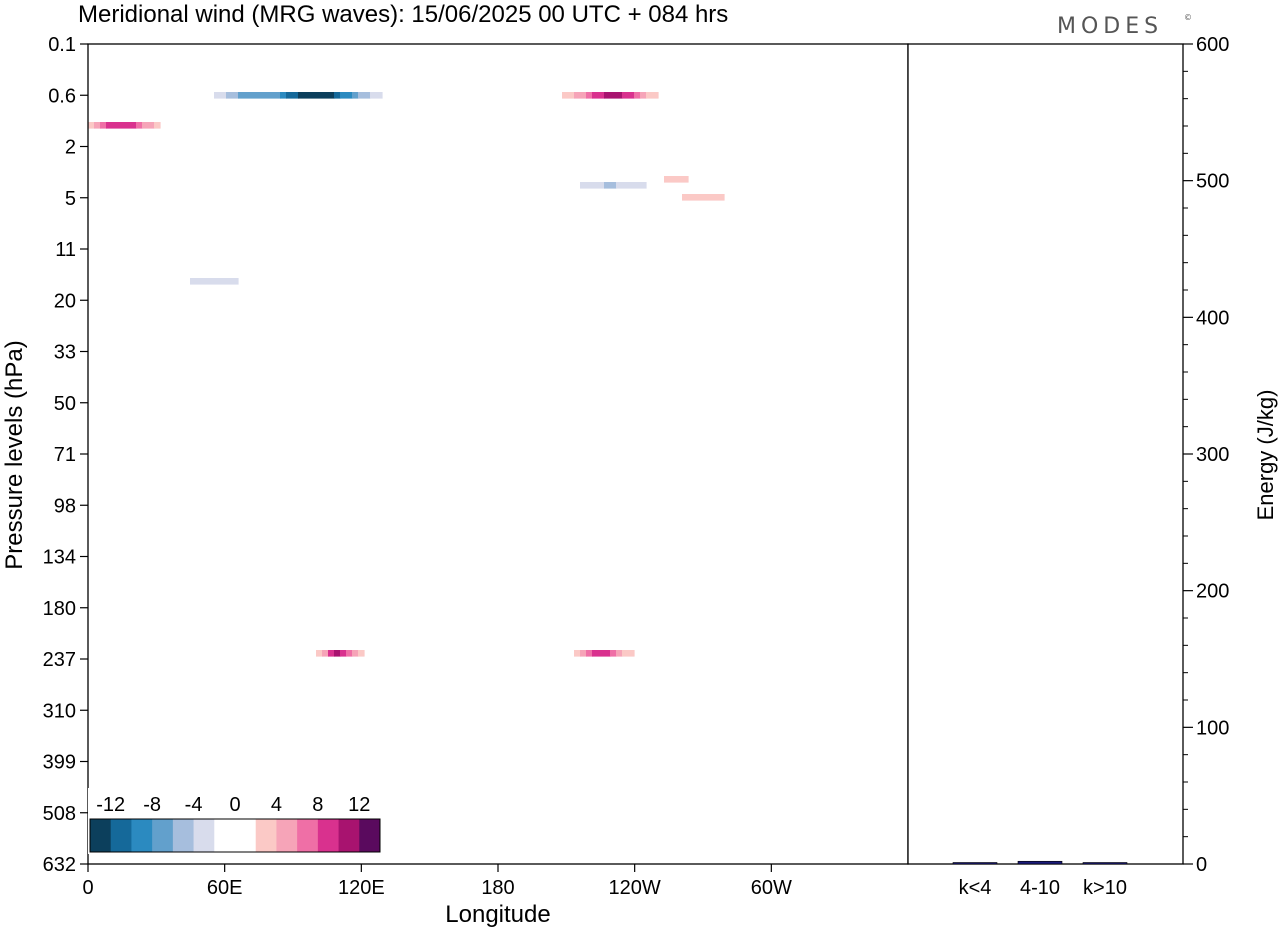  What do you see at coordinates (65, 301) in the screenshot?
I see `y-tick-label: 20` at bounding box center [65, 301].